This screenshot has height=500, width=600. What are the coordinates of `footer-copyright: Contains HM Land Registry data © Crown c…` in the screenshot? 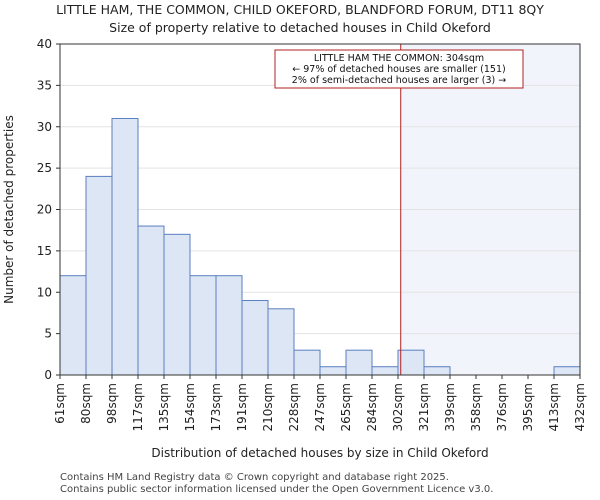 It's located at (254, 477).